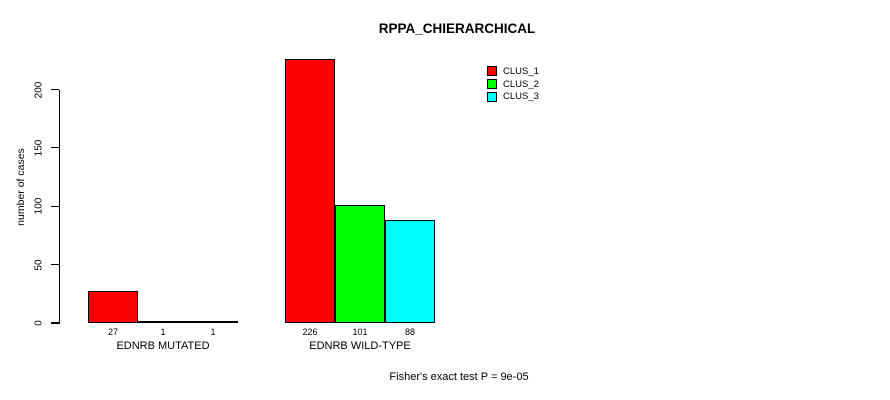 This screenshot has height=400, width=890. What do you see at coordinates (39, 148) in the screenshot?
I see `y-tick-label-text: 150` at bounding box center [39, 148].